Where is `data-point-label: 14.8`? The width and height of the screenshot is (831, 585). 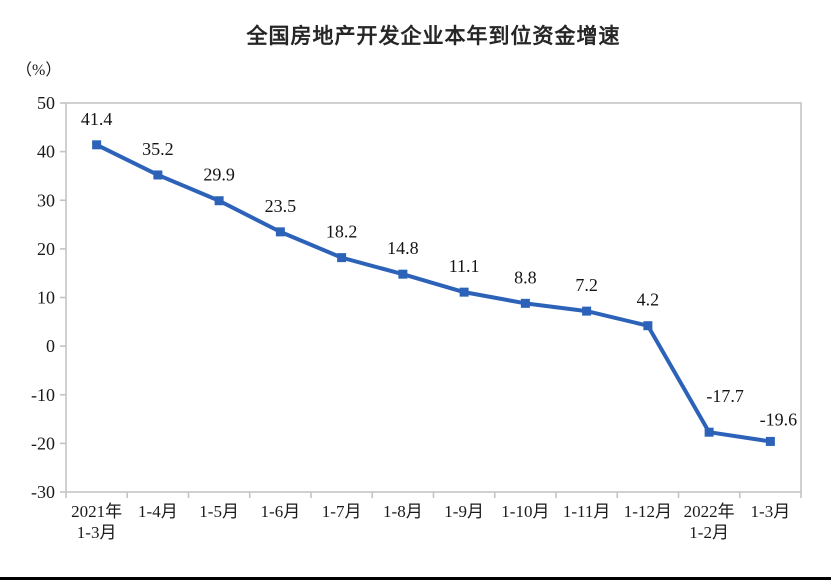
data-point-label: 14.8 is located at coordinates (403, 248).